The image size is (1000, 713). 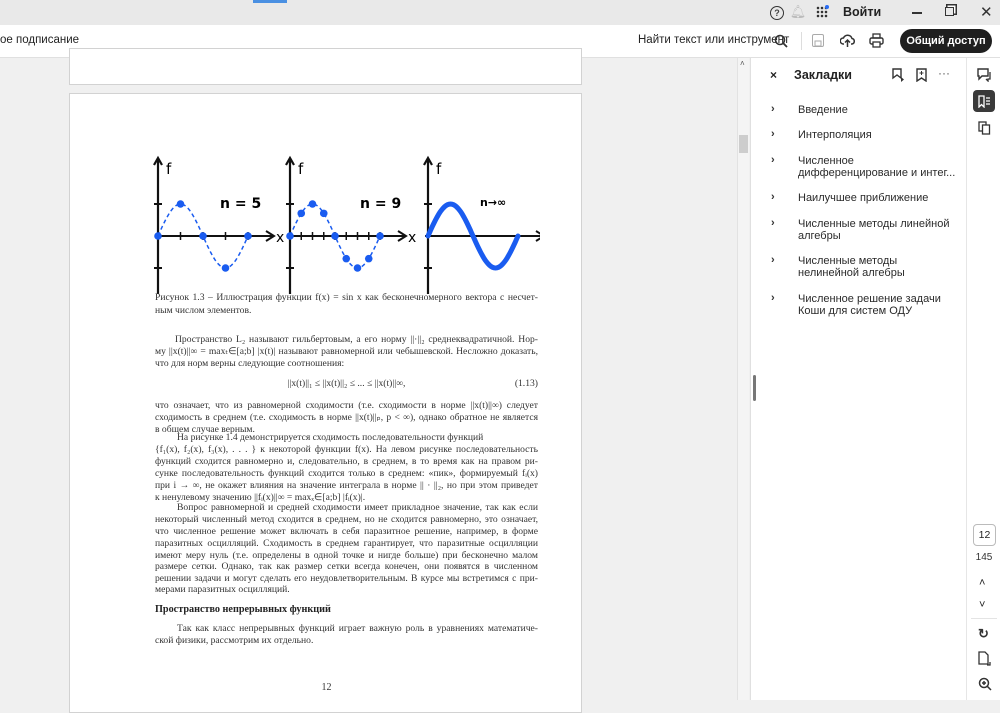 I want to click on bookmark-item: › Численные методы нелинейной алгебры, so click(x=858, y=267).